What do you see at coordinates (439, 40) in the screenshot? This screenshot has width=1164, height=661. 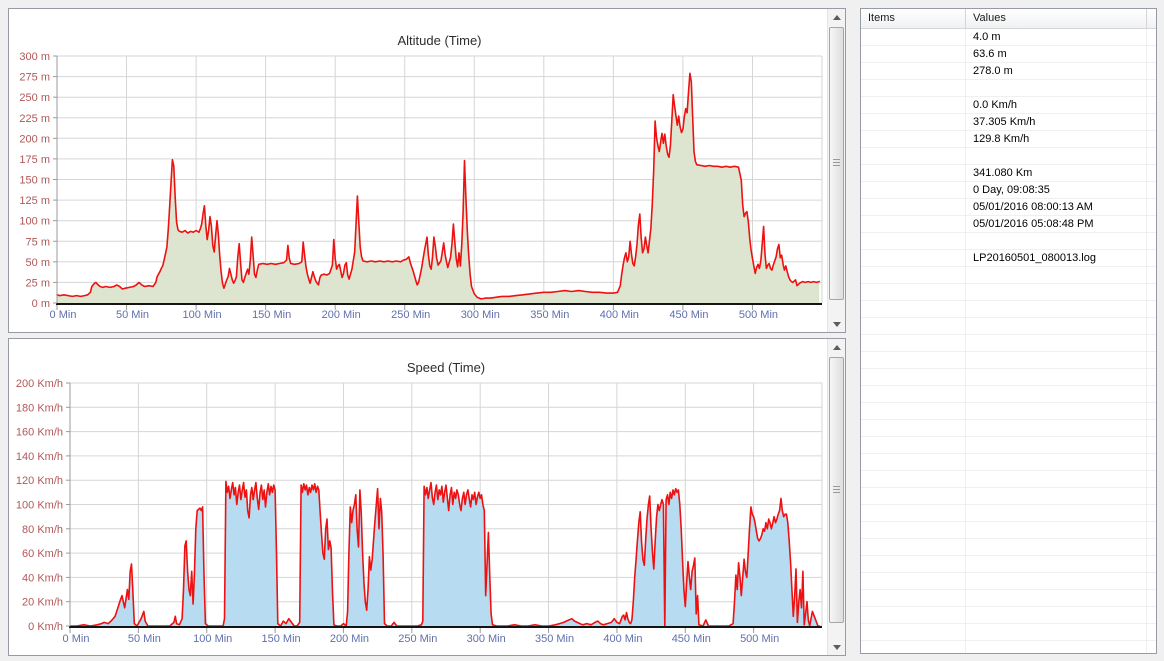 I see `svg-text: Altitude (Time)` at bounding box center [439, 40].